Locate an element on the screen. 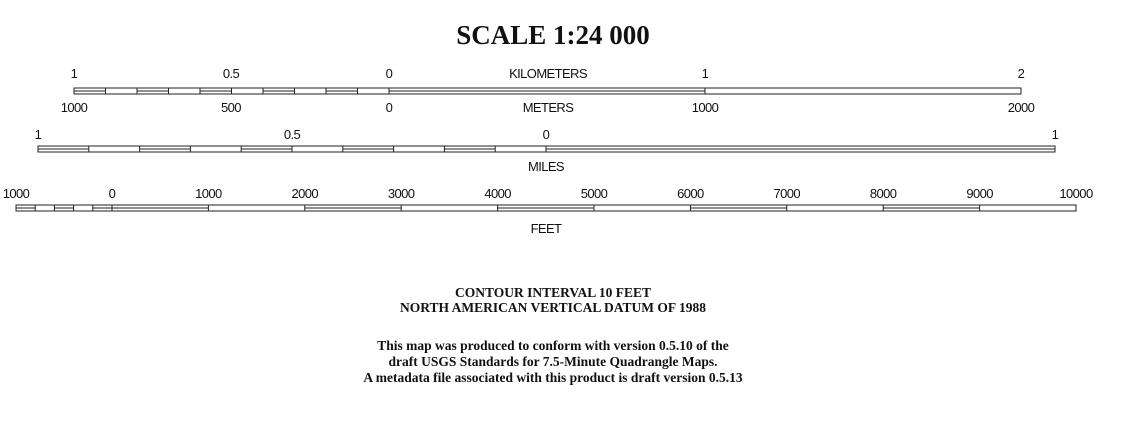 The height and width of the screenshot is (430, 1136). scale-label: 500 is located at coordinates (231, 107).